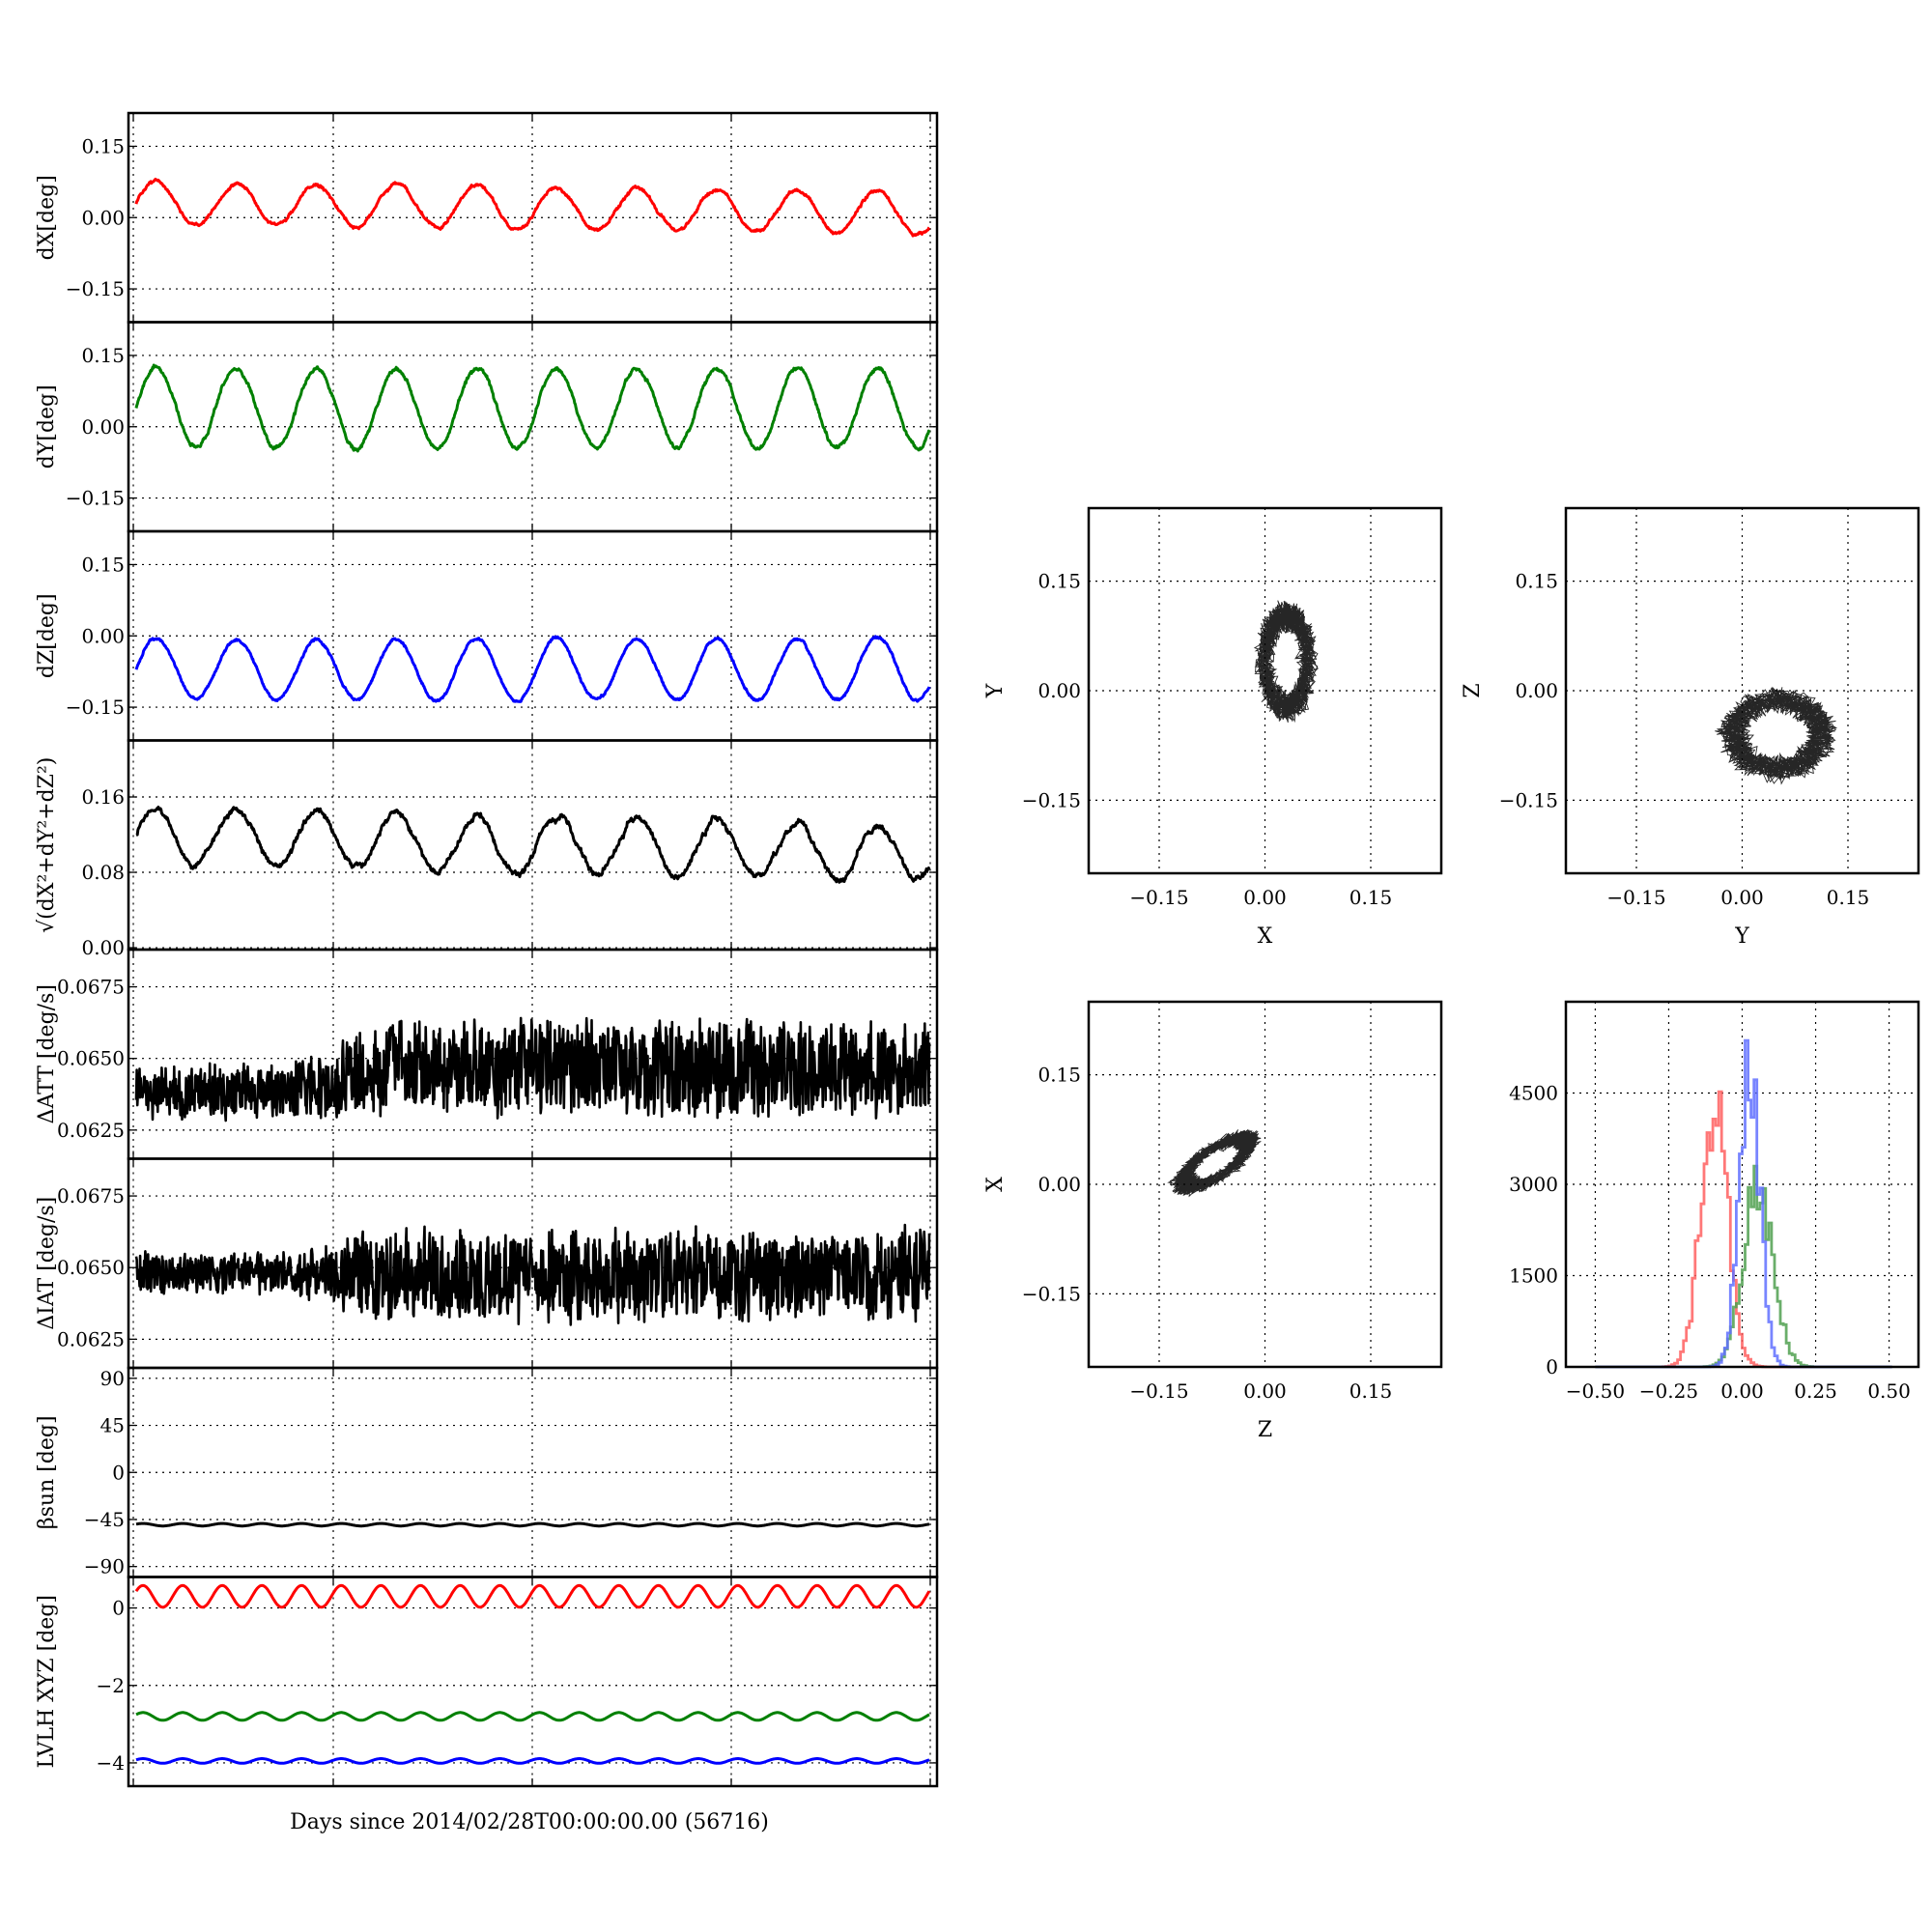 This screenshot has width=1932, height=1932. What do you see at coordinates (1742, 1391) in the screenshot?
I see `xtick-label-2: 0.00` at bounding box center [1742, 1391].